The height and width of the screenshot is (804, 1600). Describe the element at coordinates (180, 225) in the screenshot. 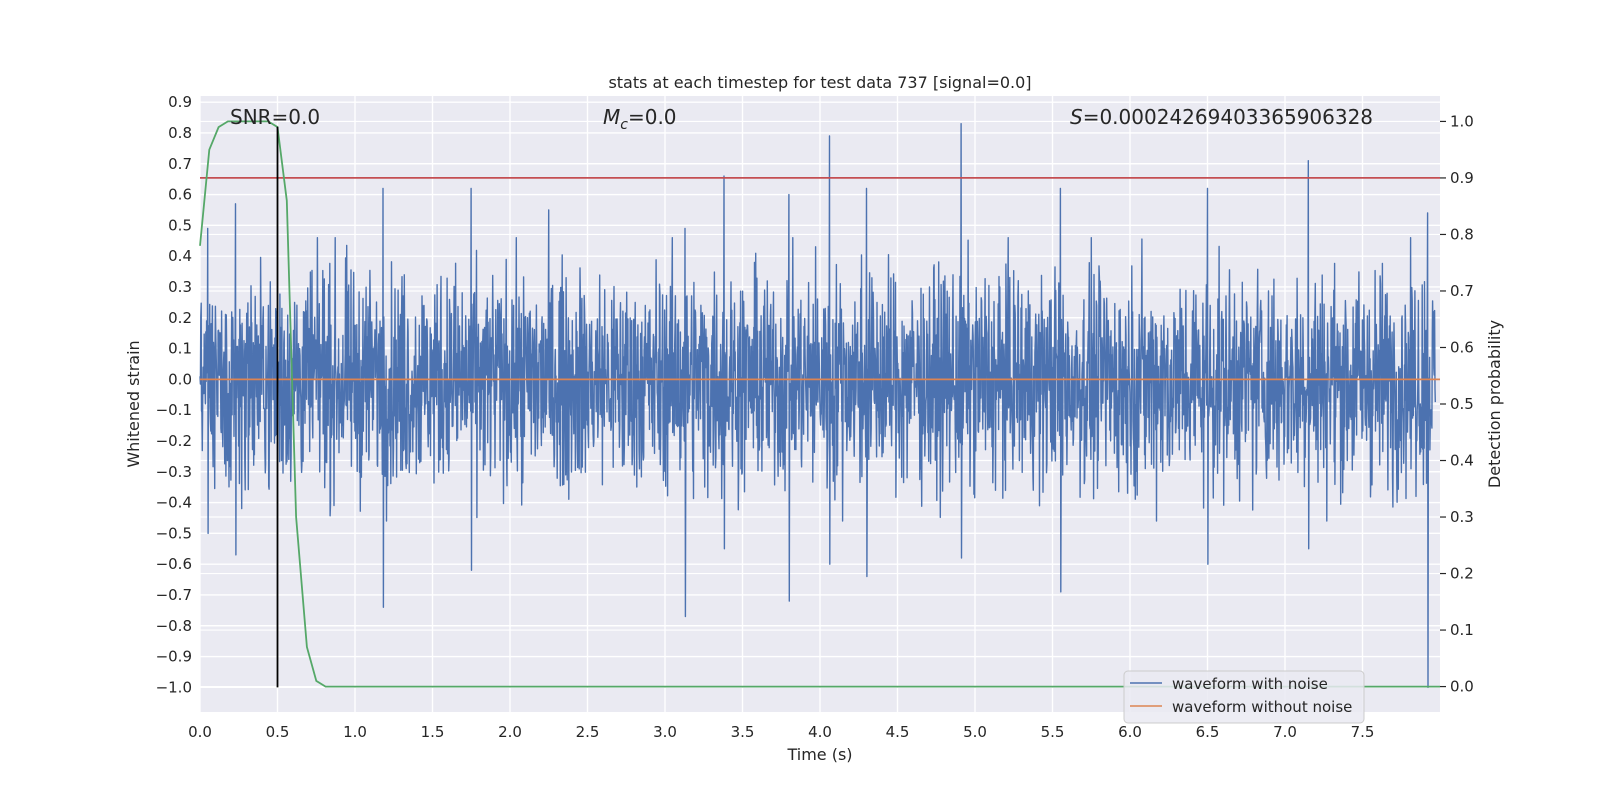

I see `y-left-tick-label: 0.5` at that location.